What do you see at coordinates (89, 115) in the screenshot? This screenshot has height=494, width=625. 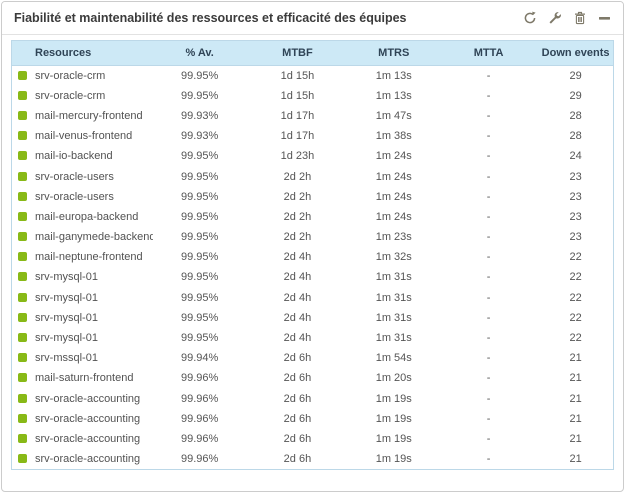 I see `resource-name: mail-mercury-frontend` at bounding box center [89, 115].